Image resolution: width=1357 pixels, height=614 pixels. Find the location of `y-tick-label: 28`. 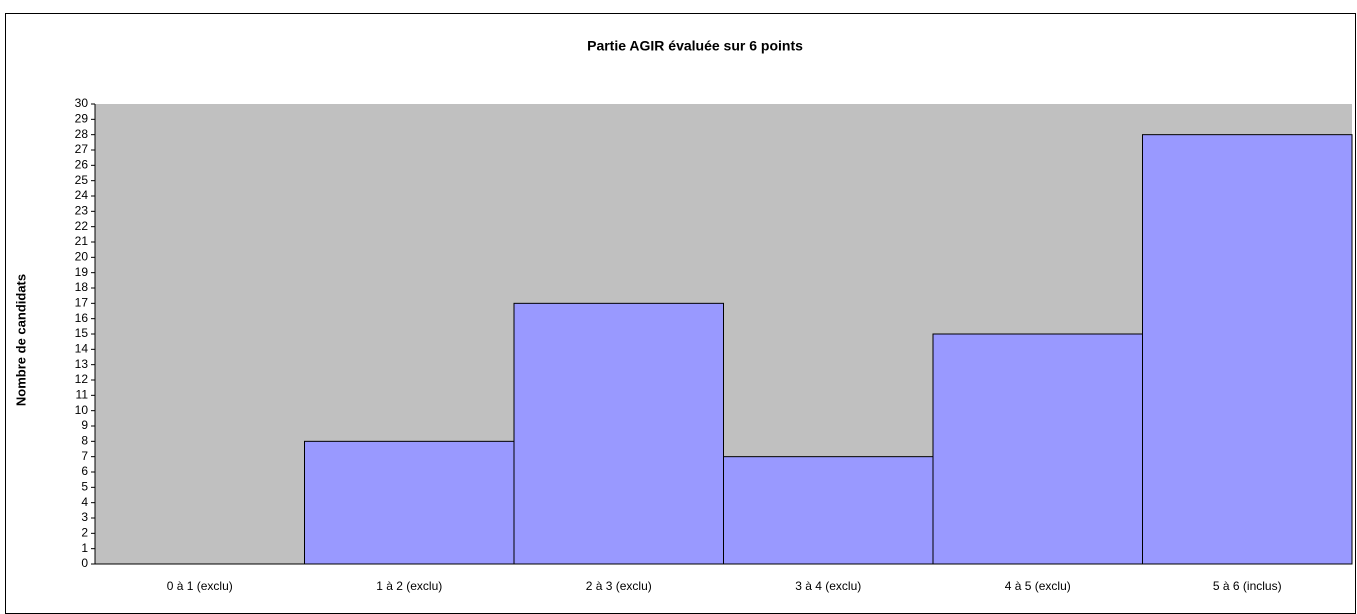

y-tick-label: 28 is located at coordinates (82, 134).